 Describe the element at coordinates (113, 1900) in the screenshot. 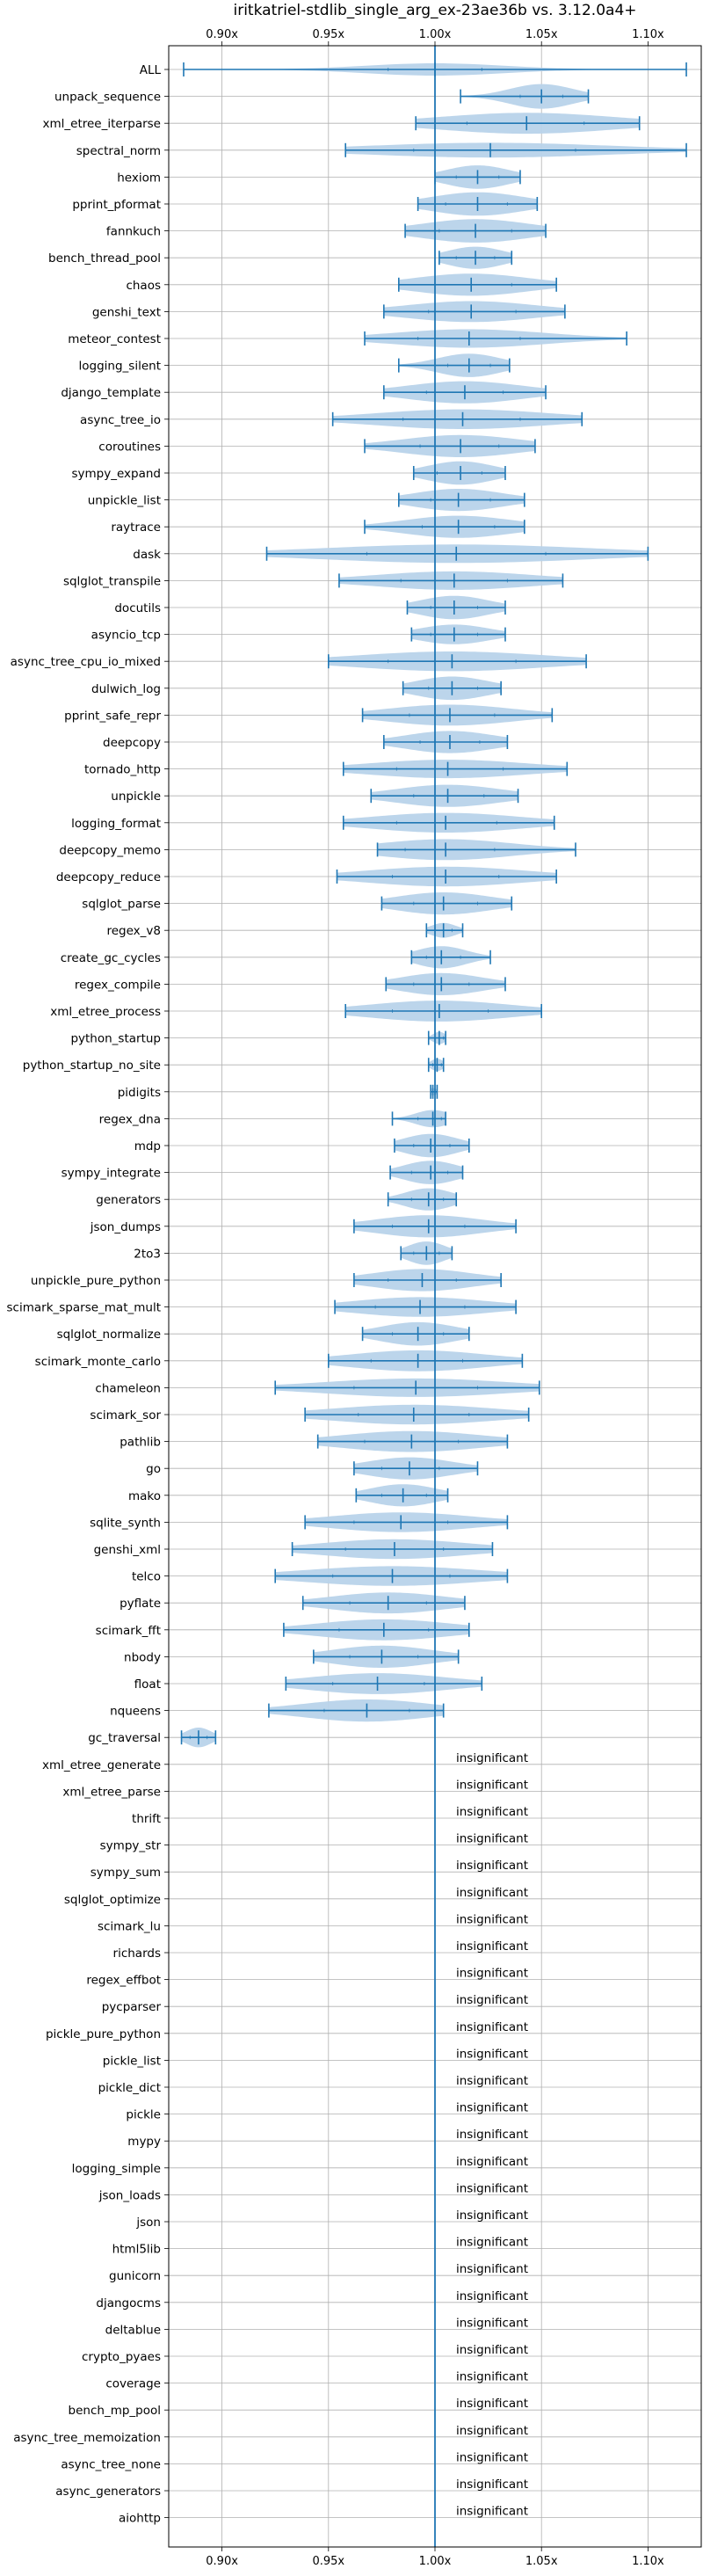

I see `category-label: sqlglot_optimize` at that location.